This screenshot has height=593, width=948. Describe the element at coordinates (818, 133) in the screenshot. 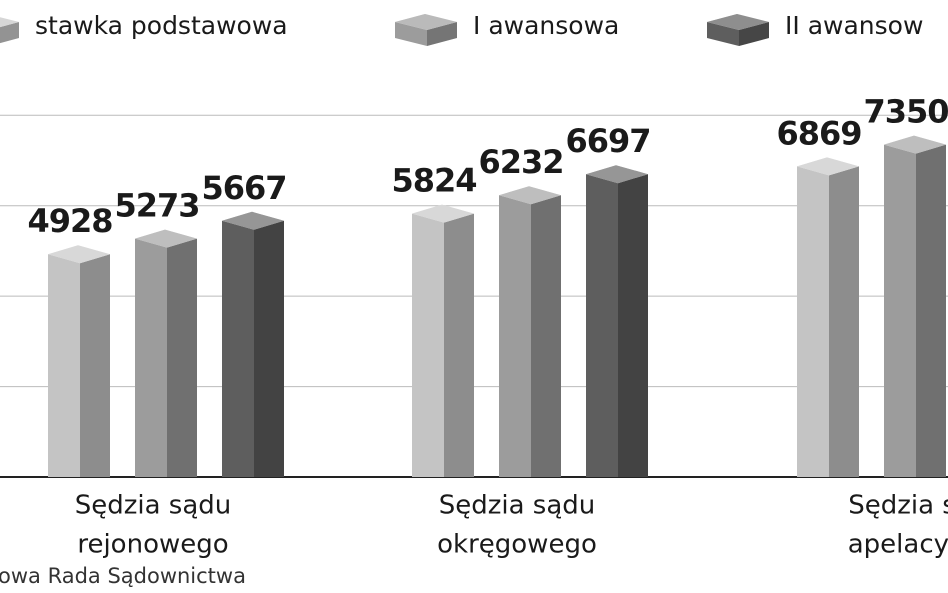

I see `value-label: 6869` at that location.